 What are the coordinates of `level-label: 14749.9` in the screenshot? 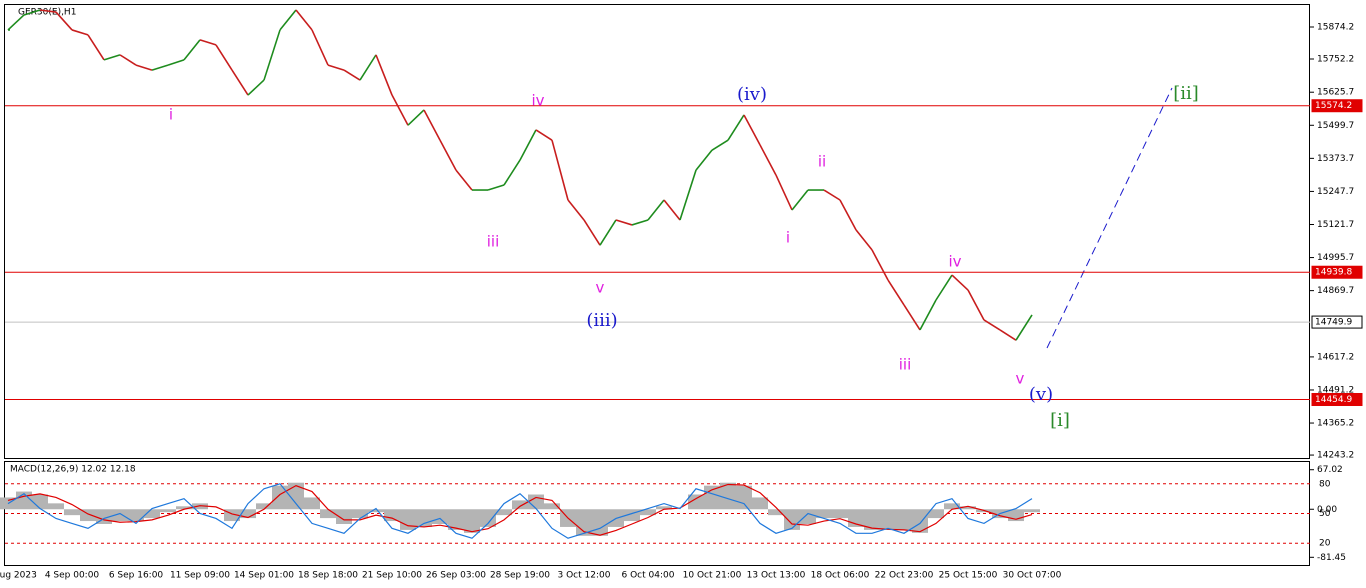 It's located at (1333, 323).